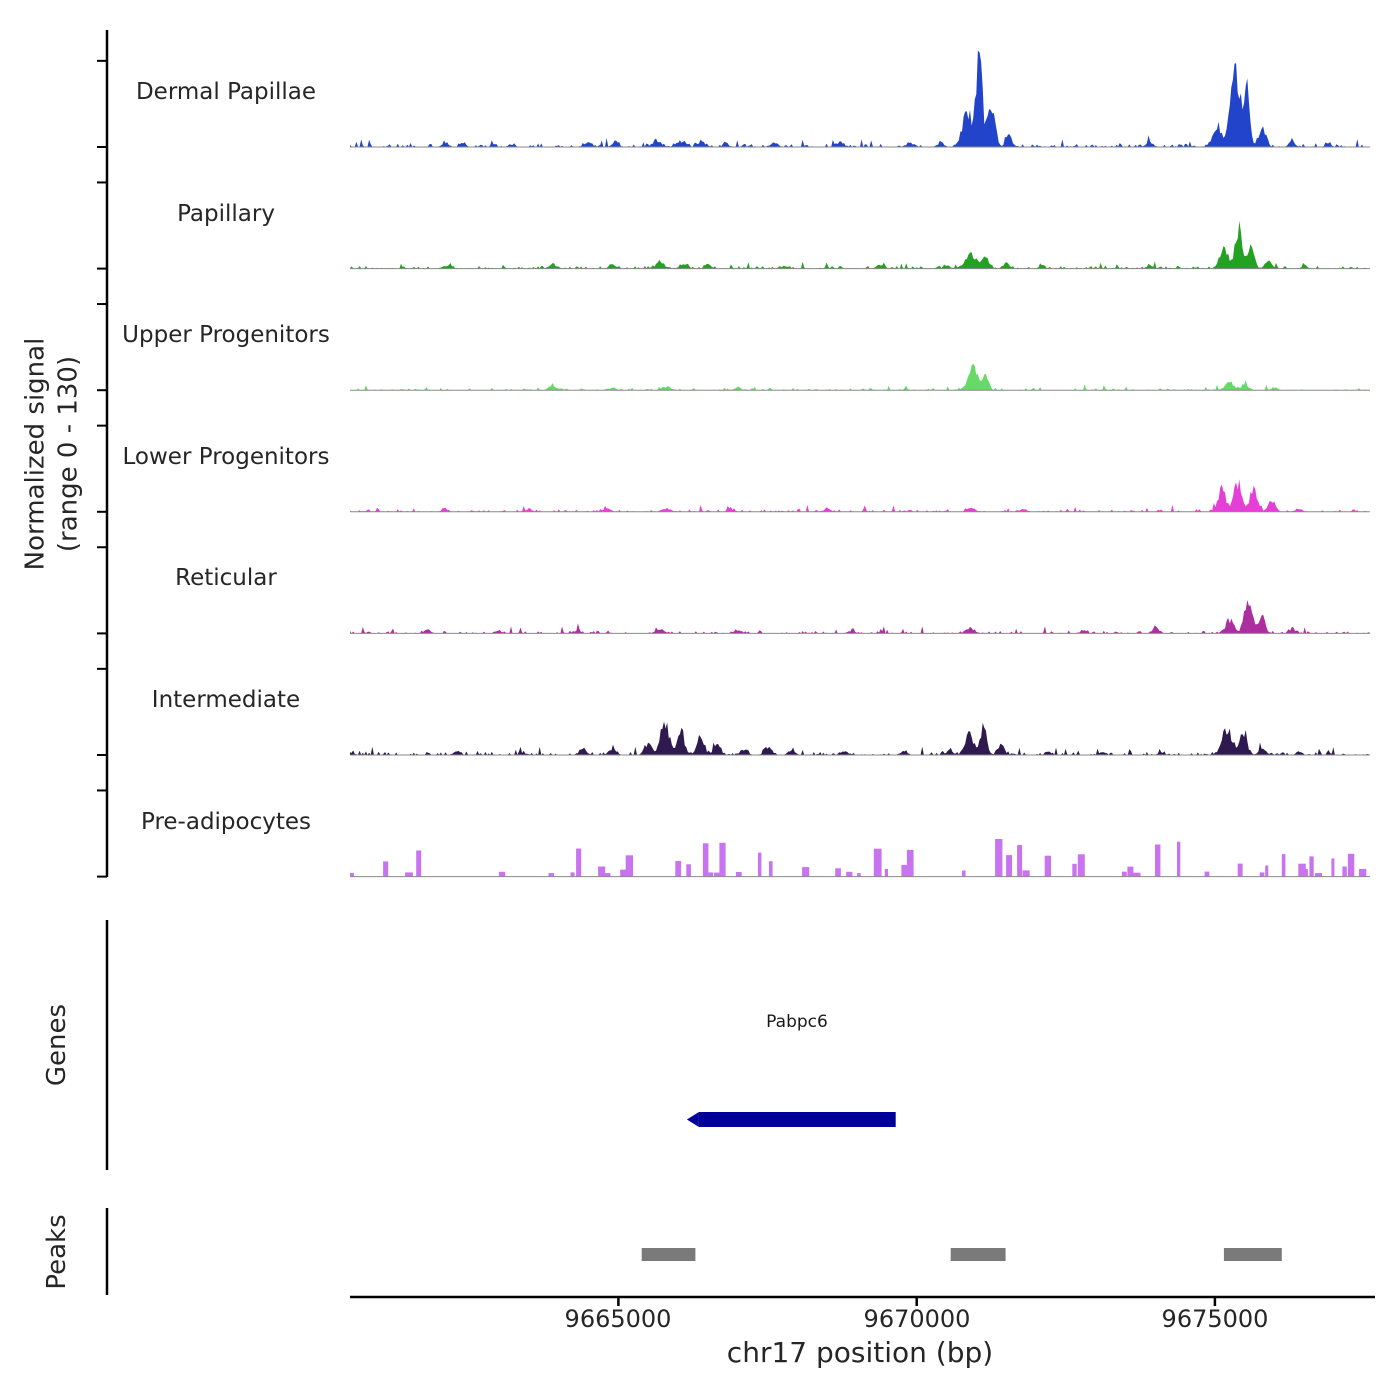 The image size is (1400, 1400). What do you see at coordinates (860, 98) in the screenshot?
I see `signal-area-dermal-papillae` at bounding box center [860, 98].